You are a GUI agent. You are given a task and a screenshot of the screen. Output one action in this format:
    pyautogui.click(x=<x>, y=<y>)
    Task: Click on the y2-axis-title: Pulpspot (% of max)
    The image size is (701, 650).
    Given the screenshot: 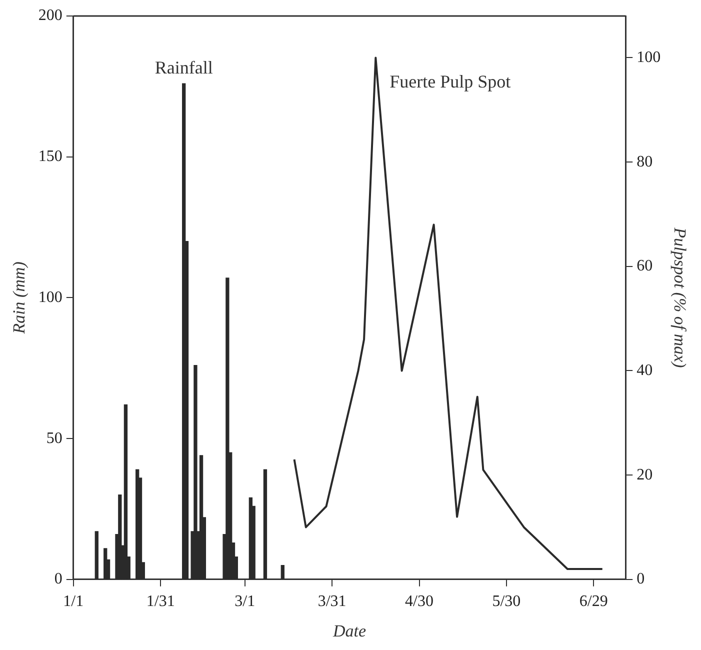 What is the action you would take?
    pyautogui.click(x=680, y=297)
    